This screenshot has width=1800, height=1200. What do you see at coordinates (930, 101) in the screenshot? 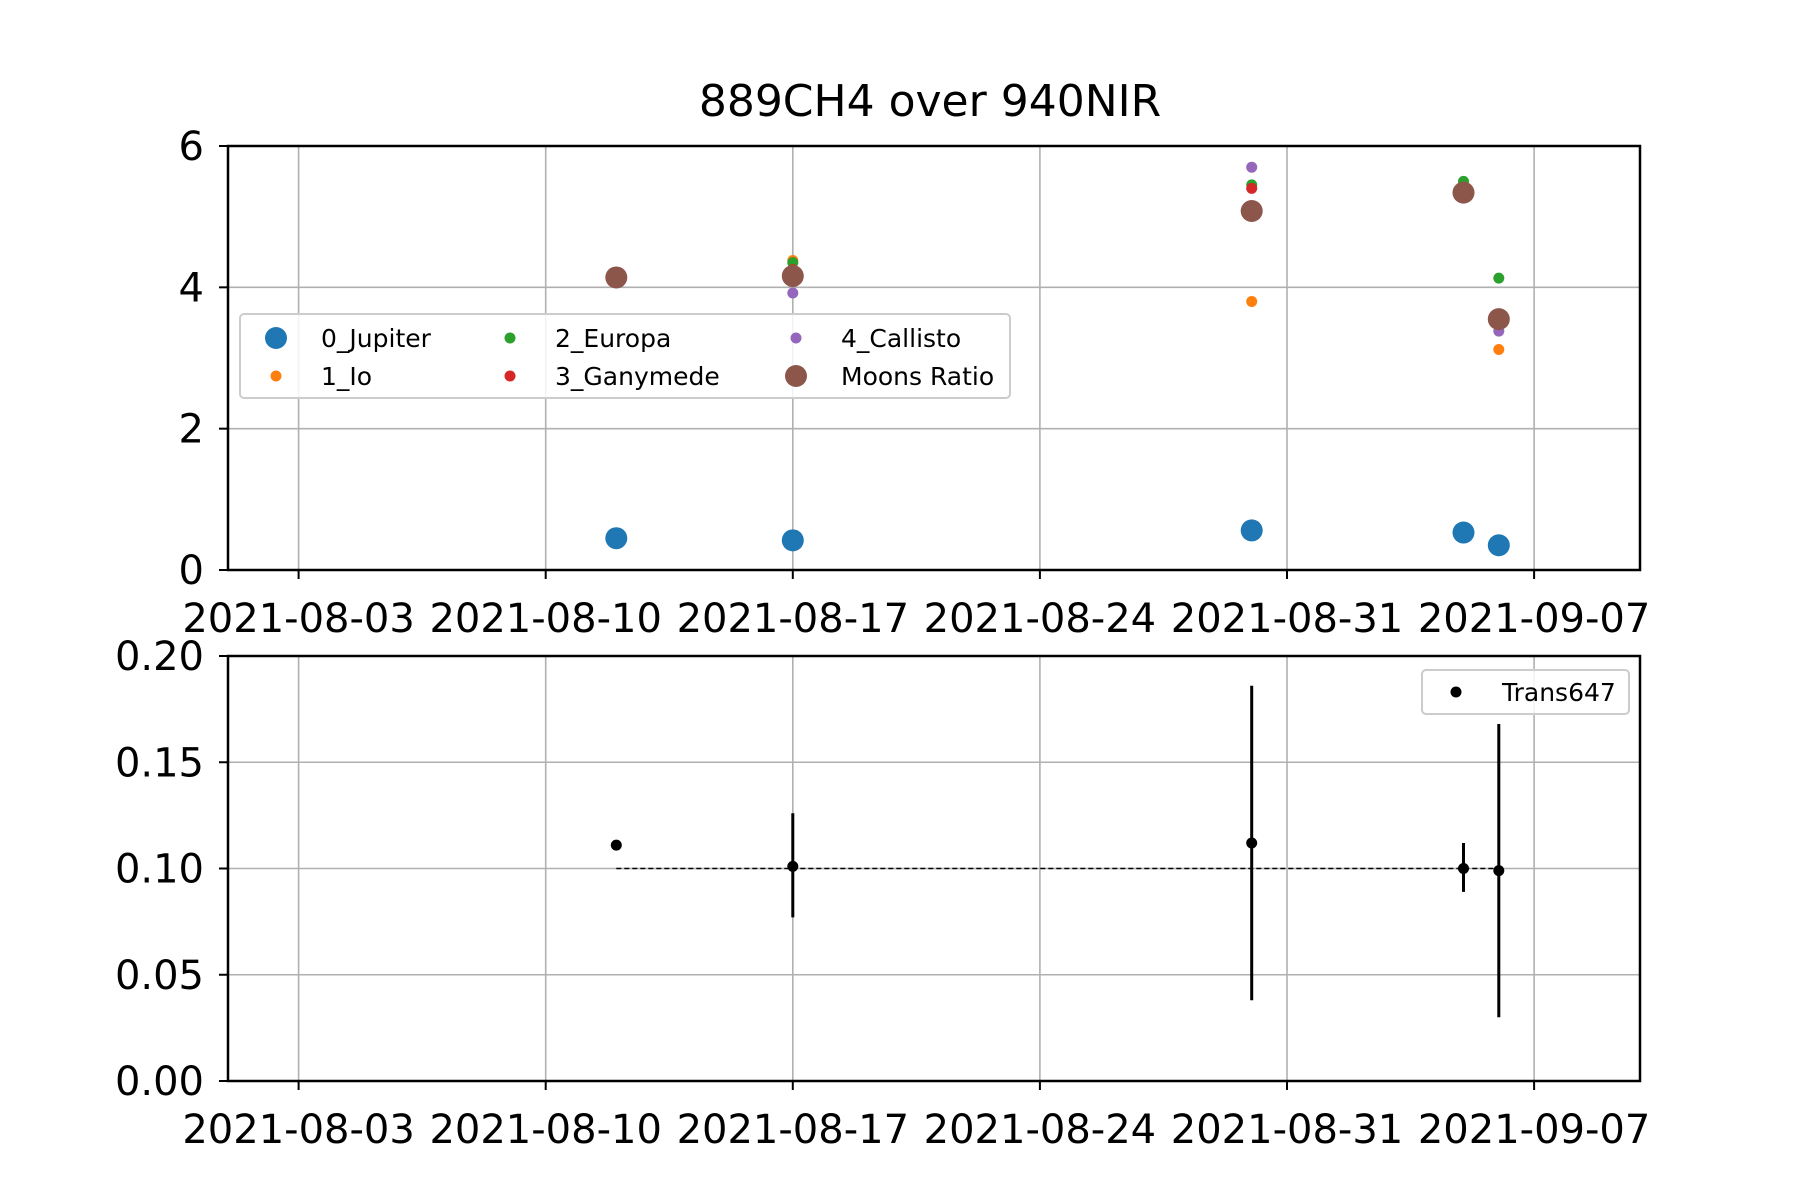
I see `chart-title: 889CH4 over 940NIR` at bounding box center [930, 101].